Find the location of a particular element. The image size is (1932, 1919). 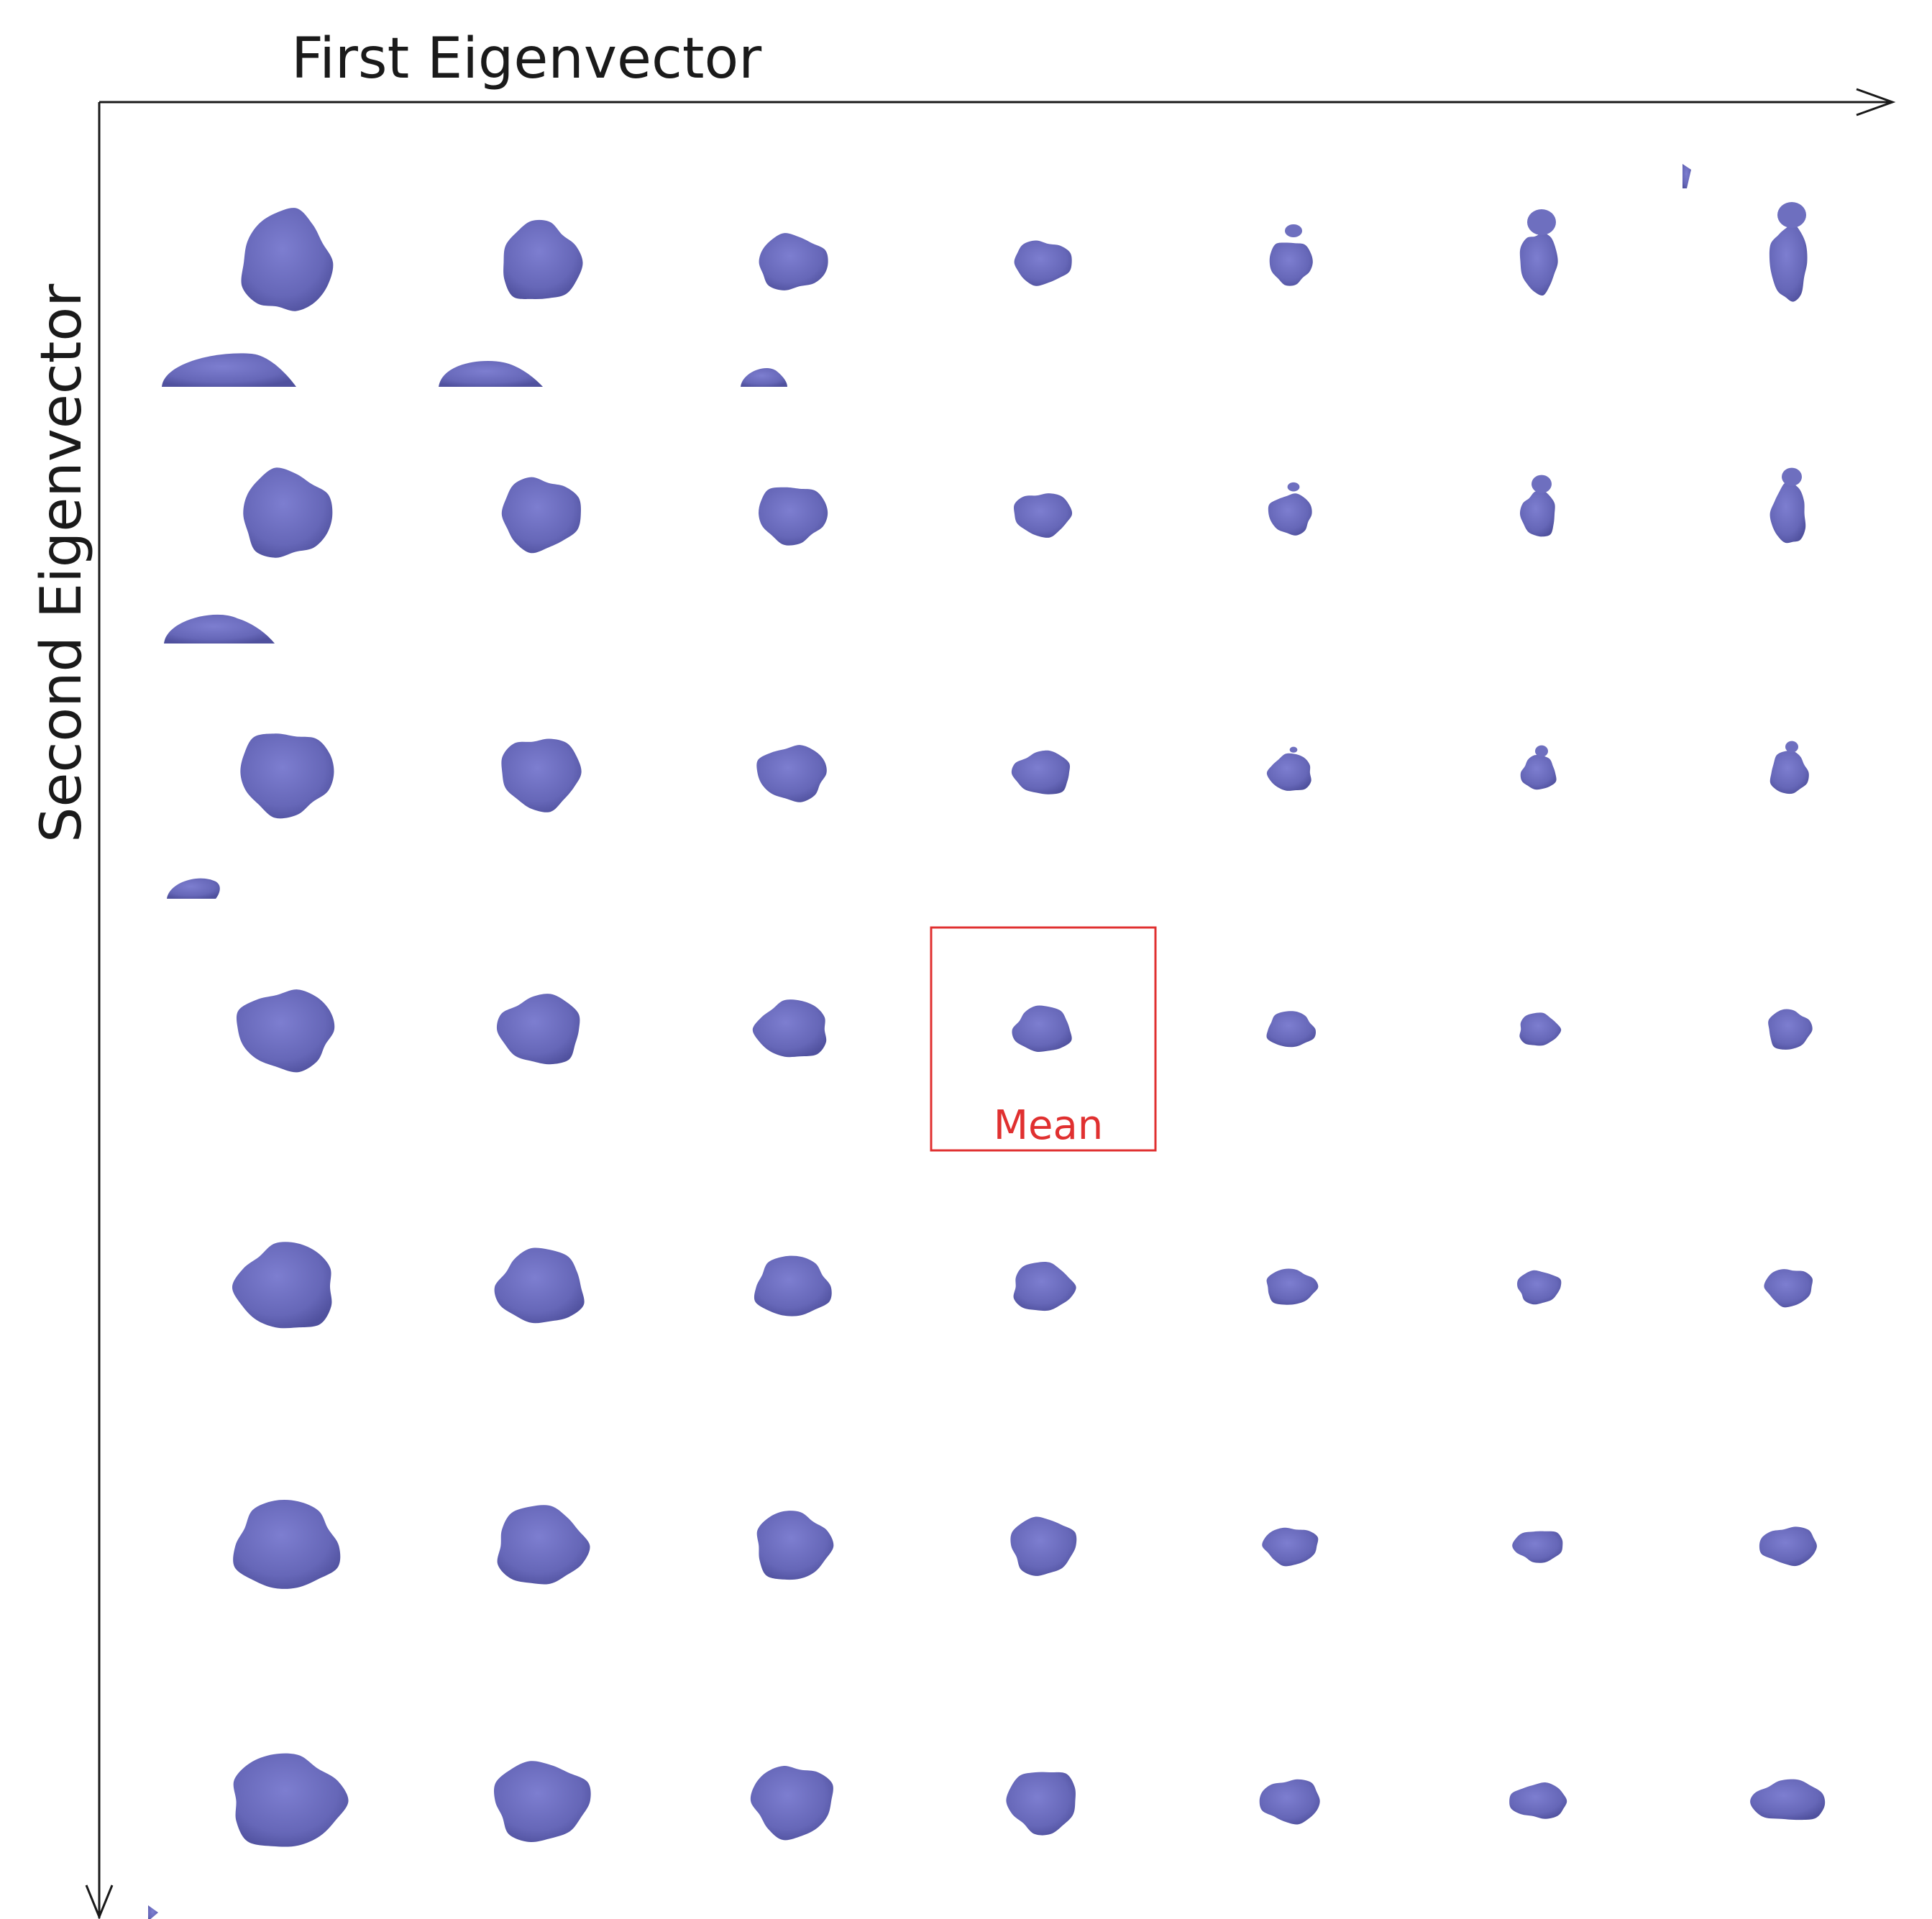

x-axis-label: First Eigenvector is located at coordinates (526, 59).